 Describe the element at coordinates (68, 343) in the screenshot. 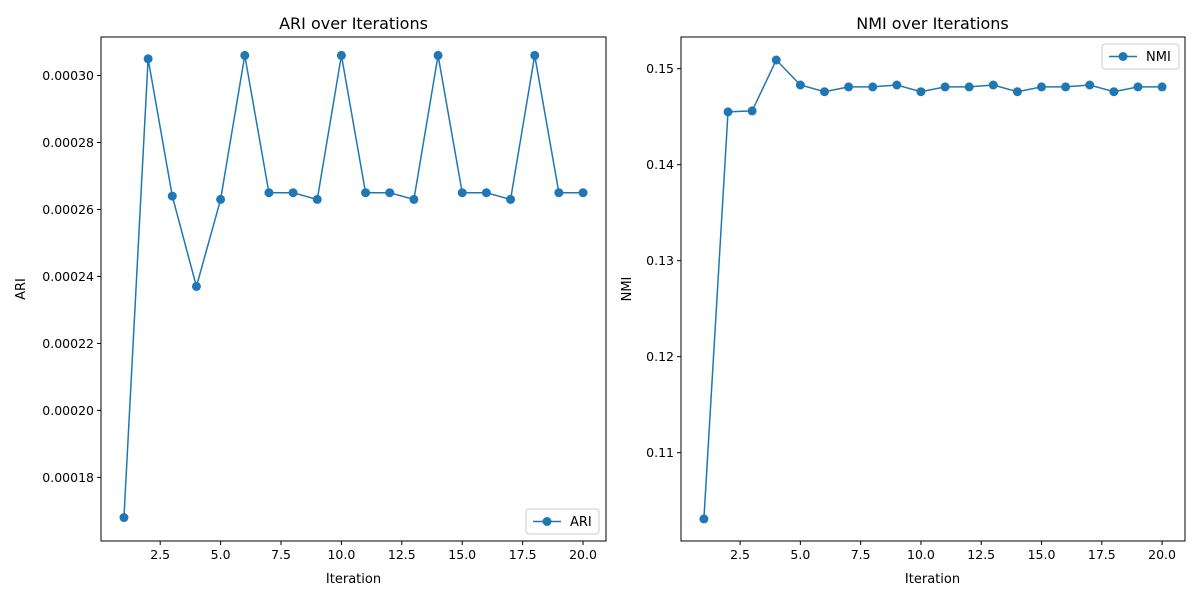

I see `ari-y-tick-label: 0.00022` at that location.